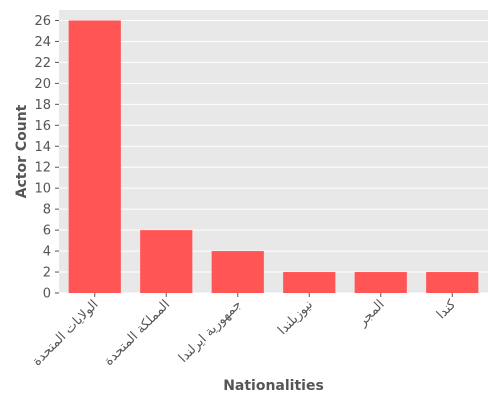 The image size is (500, 400). I want to click on y-axis-title: Actor Count, so click(22, 151).